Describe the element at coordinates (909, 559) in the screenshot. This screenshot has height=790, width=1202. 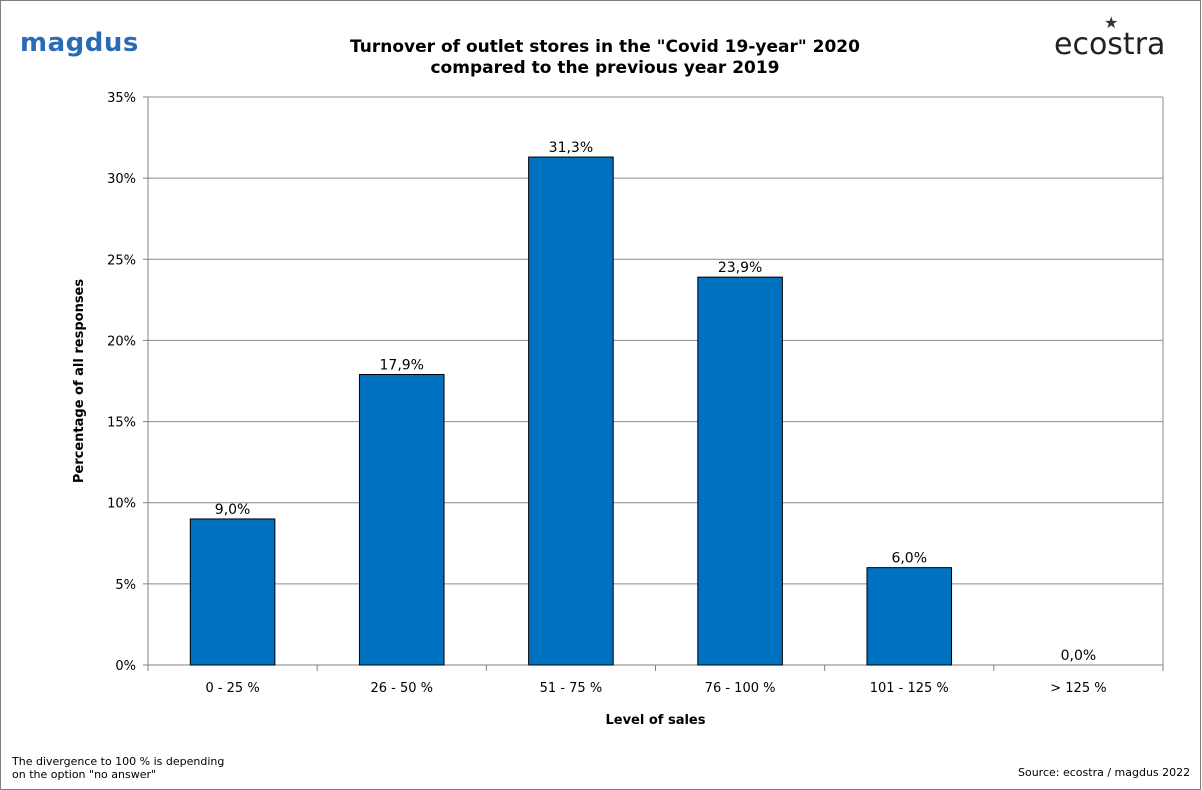
I see `bar-data-label: 6,0%` at that location.